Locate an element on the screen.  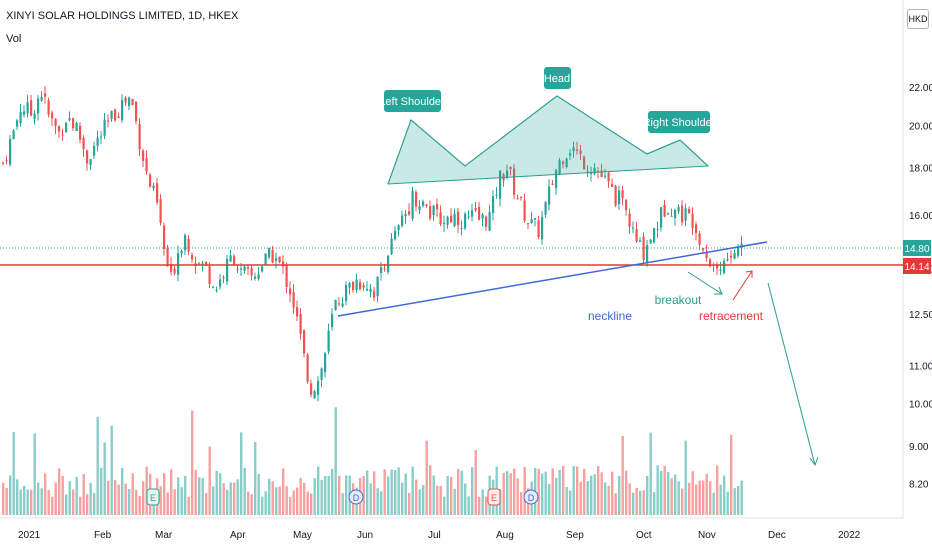
currency-button: HKD is located at coordinates (918, 19).